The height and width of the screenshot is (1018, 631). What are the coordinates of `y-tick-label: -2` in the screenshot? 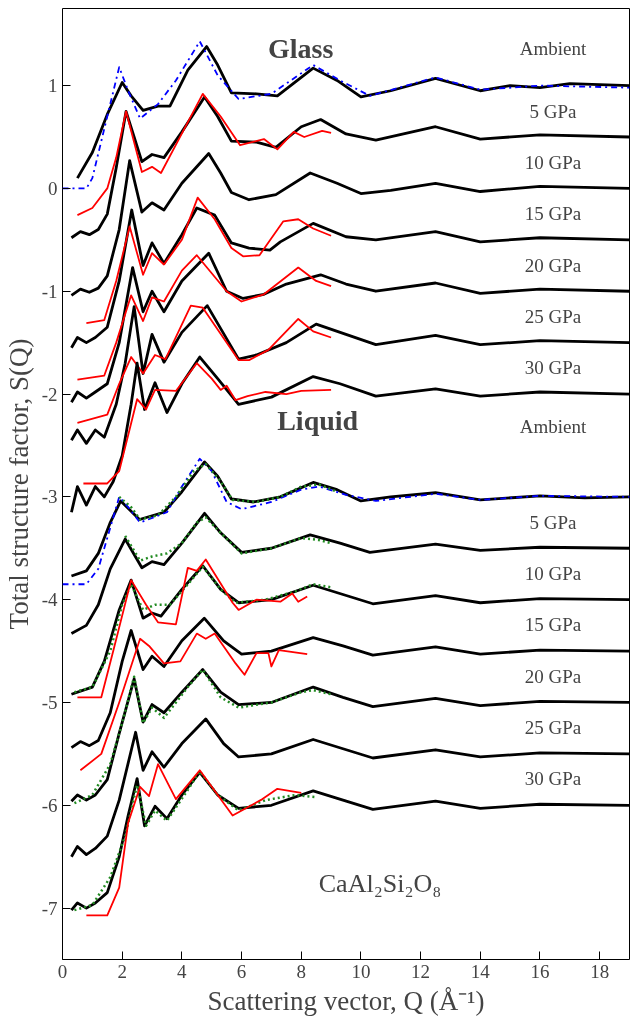 It's located at (49, 394).